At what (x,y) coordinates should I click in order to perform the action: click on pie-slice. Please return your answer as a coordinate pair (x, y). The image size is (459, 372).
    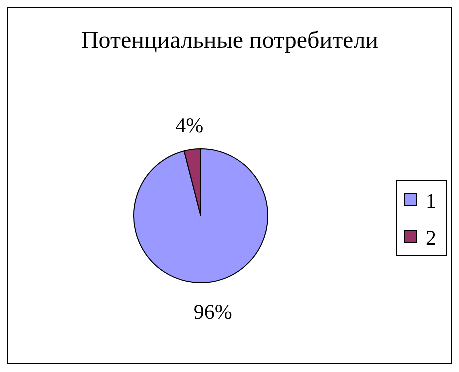
    Looking at the image, I should click on (201, 216).